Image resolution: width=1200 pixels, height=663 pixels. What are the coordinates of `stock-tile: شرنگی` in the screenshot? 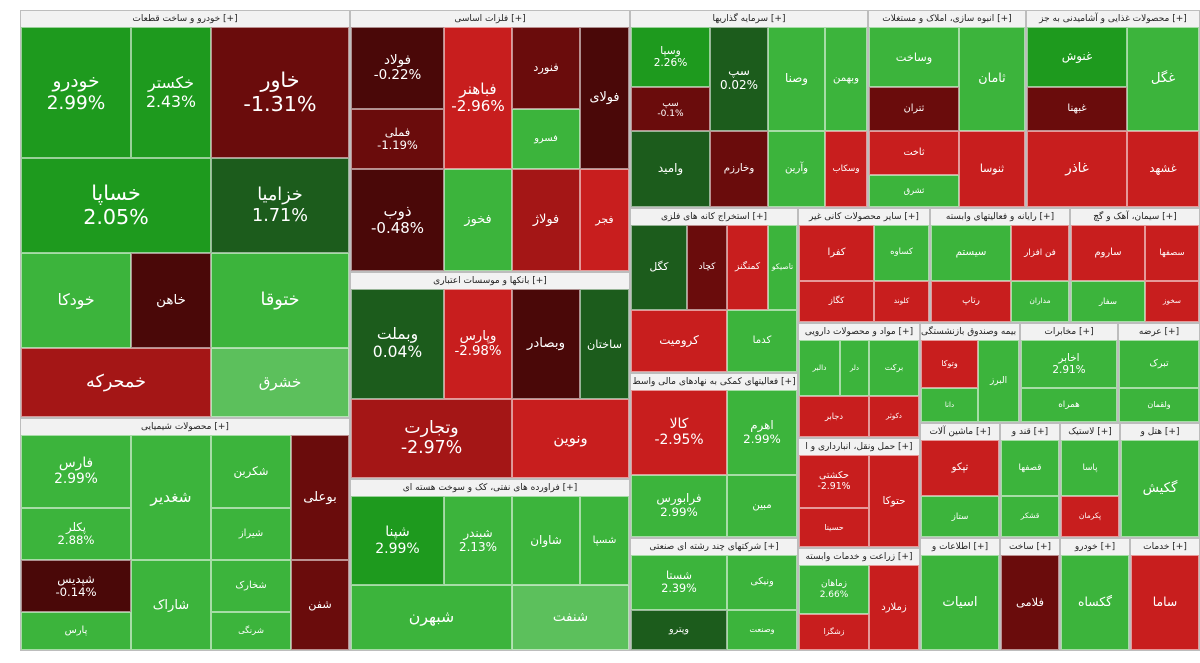 It's located at (251, 631).